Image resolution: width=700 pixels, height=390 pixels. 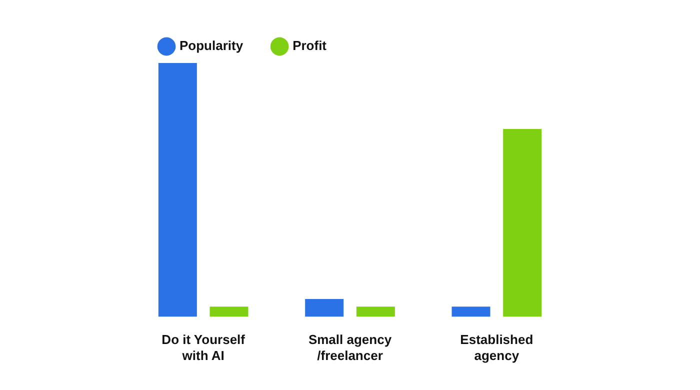 I want to click on legend-label: Profit, so click(x=310, y=46).